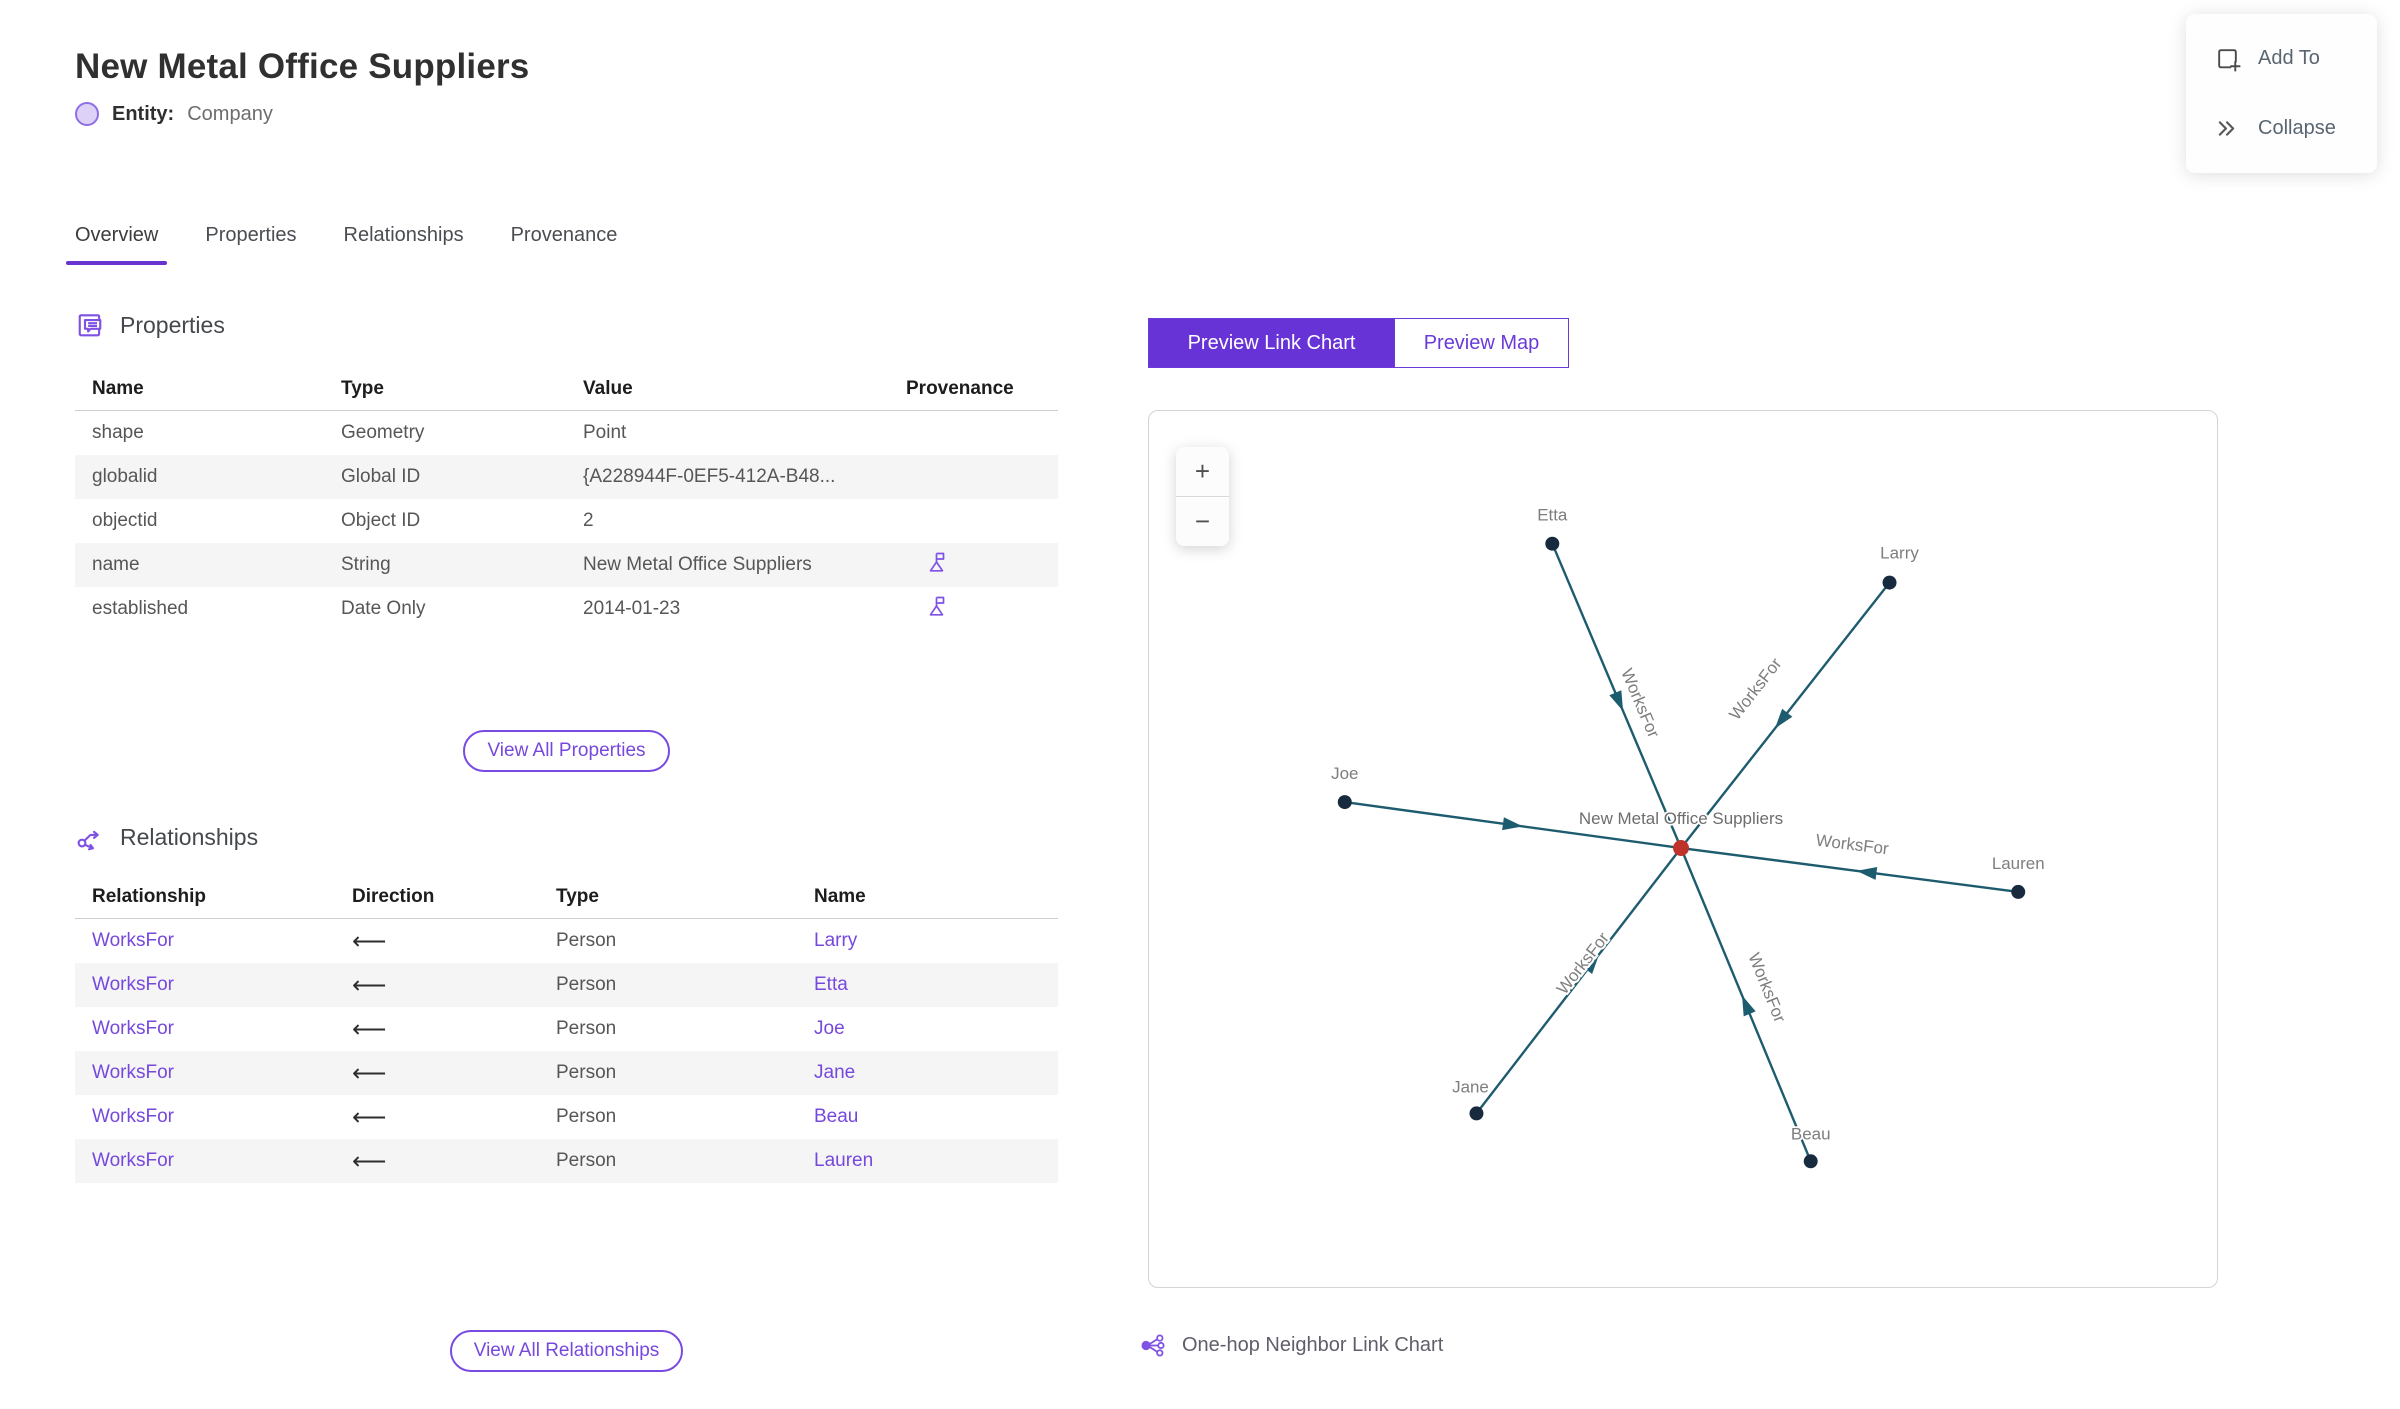 The width and height of the screenshot is (2400, 1409). I want to click on view-all-properties-wrap: View All Properties, so click(566, 751).